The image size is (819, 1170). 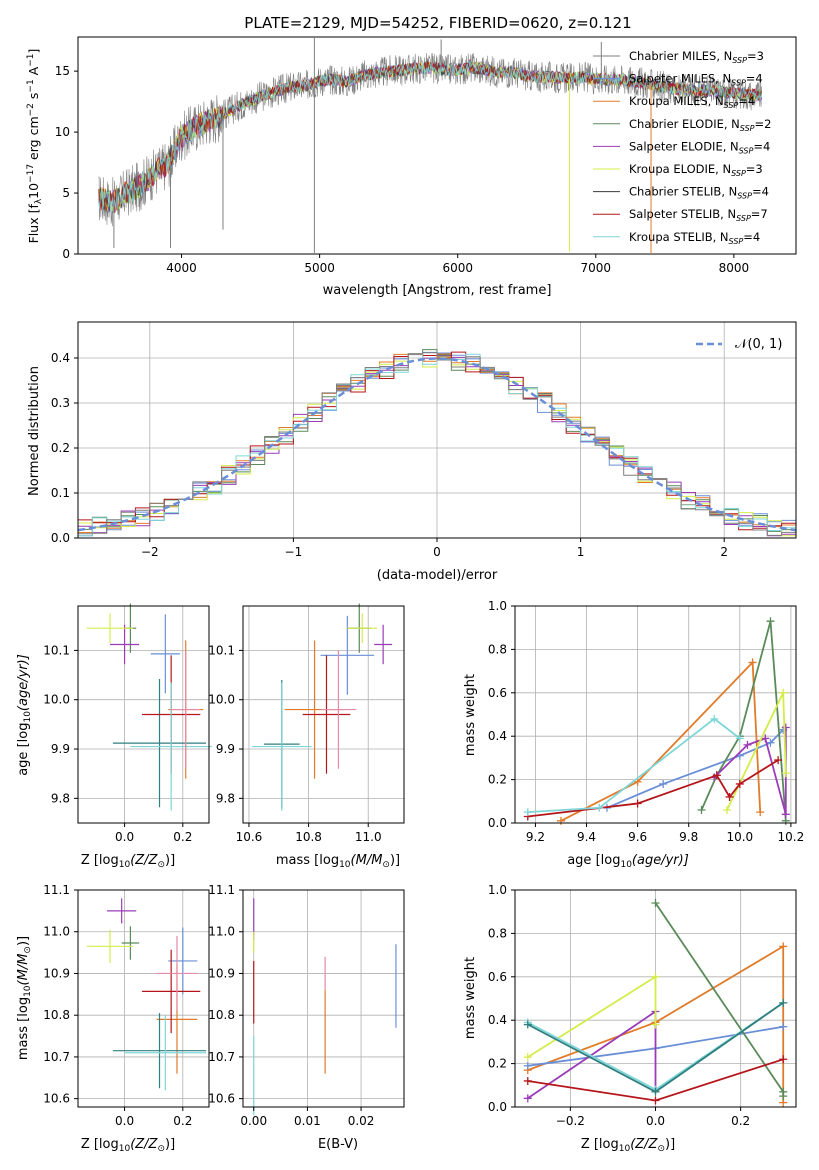 What do you see at coordinates (497, 606) in the screenshot?
I see `weightAge-ytick-label: 1.0` at bounding box center [497, 606].